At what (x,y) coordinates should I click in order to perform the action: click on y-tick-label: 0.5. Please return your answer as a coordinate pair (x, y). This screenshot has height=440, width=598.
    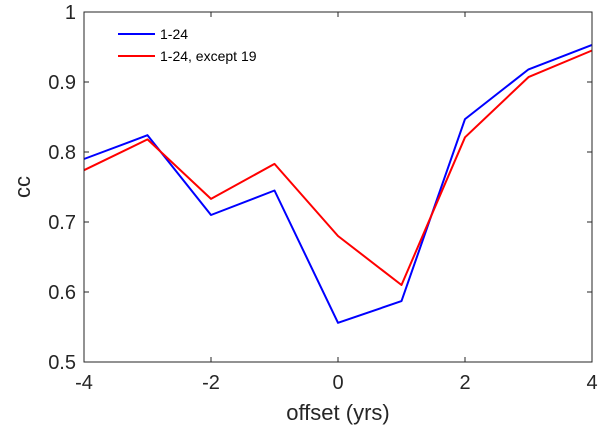
    Looking at the image, I should click on (62, 363).